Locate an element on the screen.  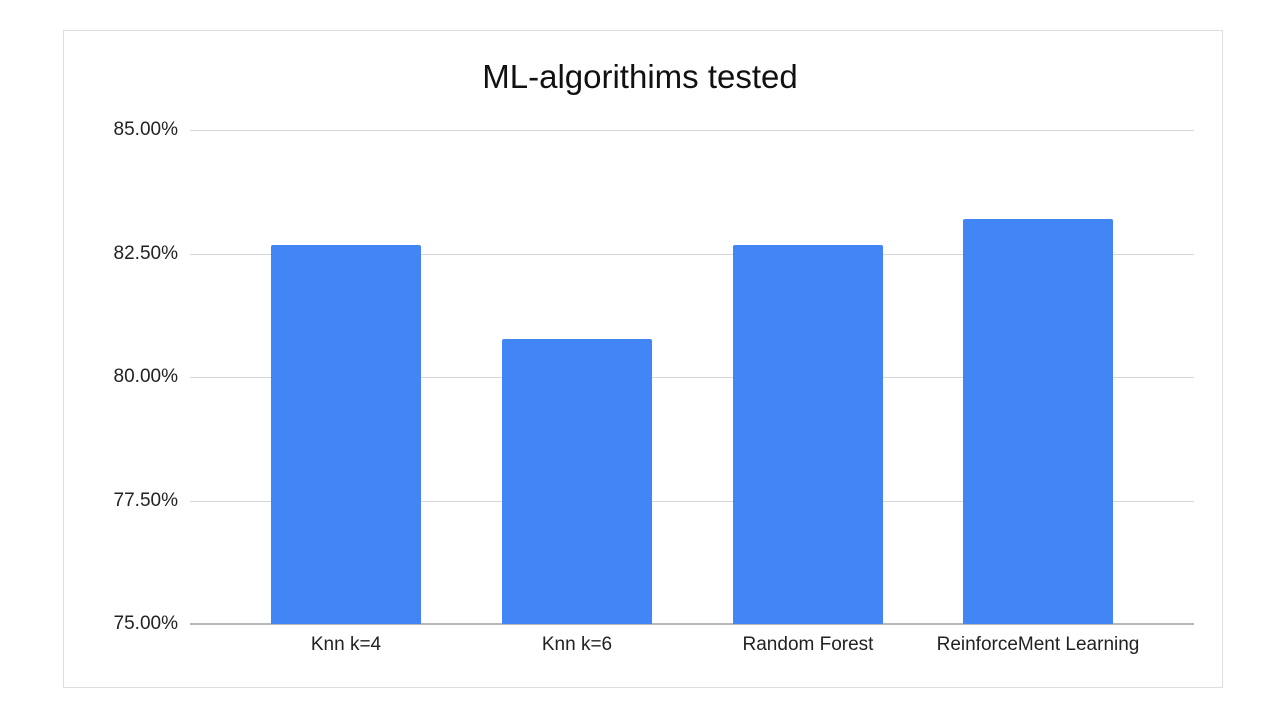
y-tick-label: 77.50% is located at coordinates (145, 500).